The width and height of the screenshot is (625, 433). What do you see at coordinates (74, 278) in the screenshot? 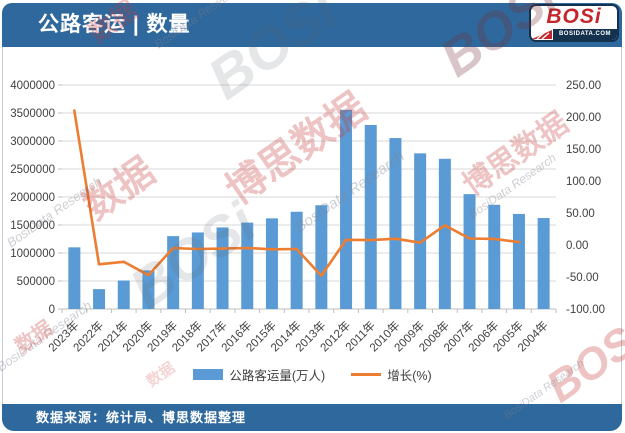
I see `bar-2023年` at bounding box center [74, 278].